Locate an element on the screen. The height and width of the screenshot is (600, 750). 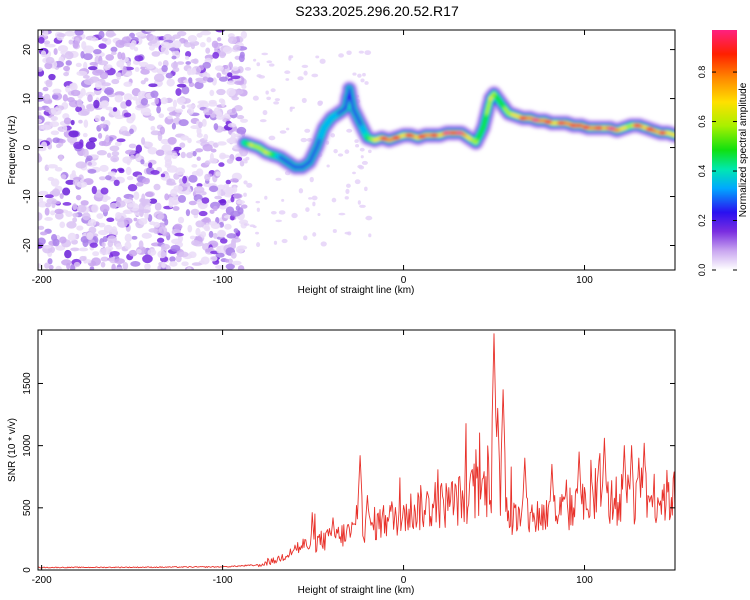
spectrogram-y-tick-label: -20 is located at coordinates (27, 245).